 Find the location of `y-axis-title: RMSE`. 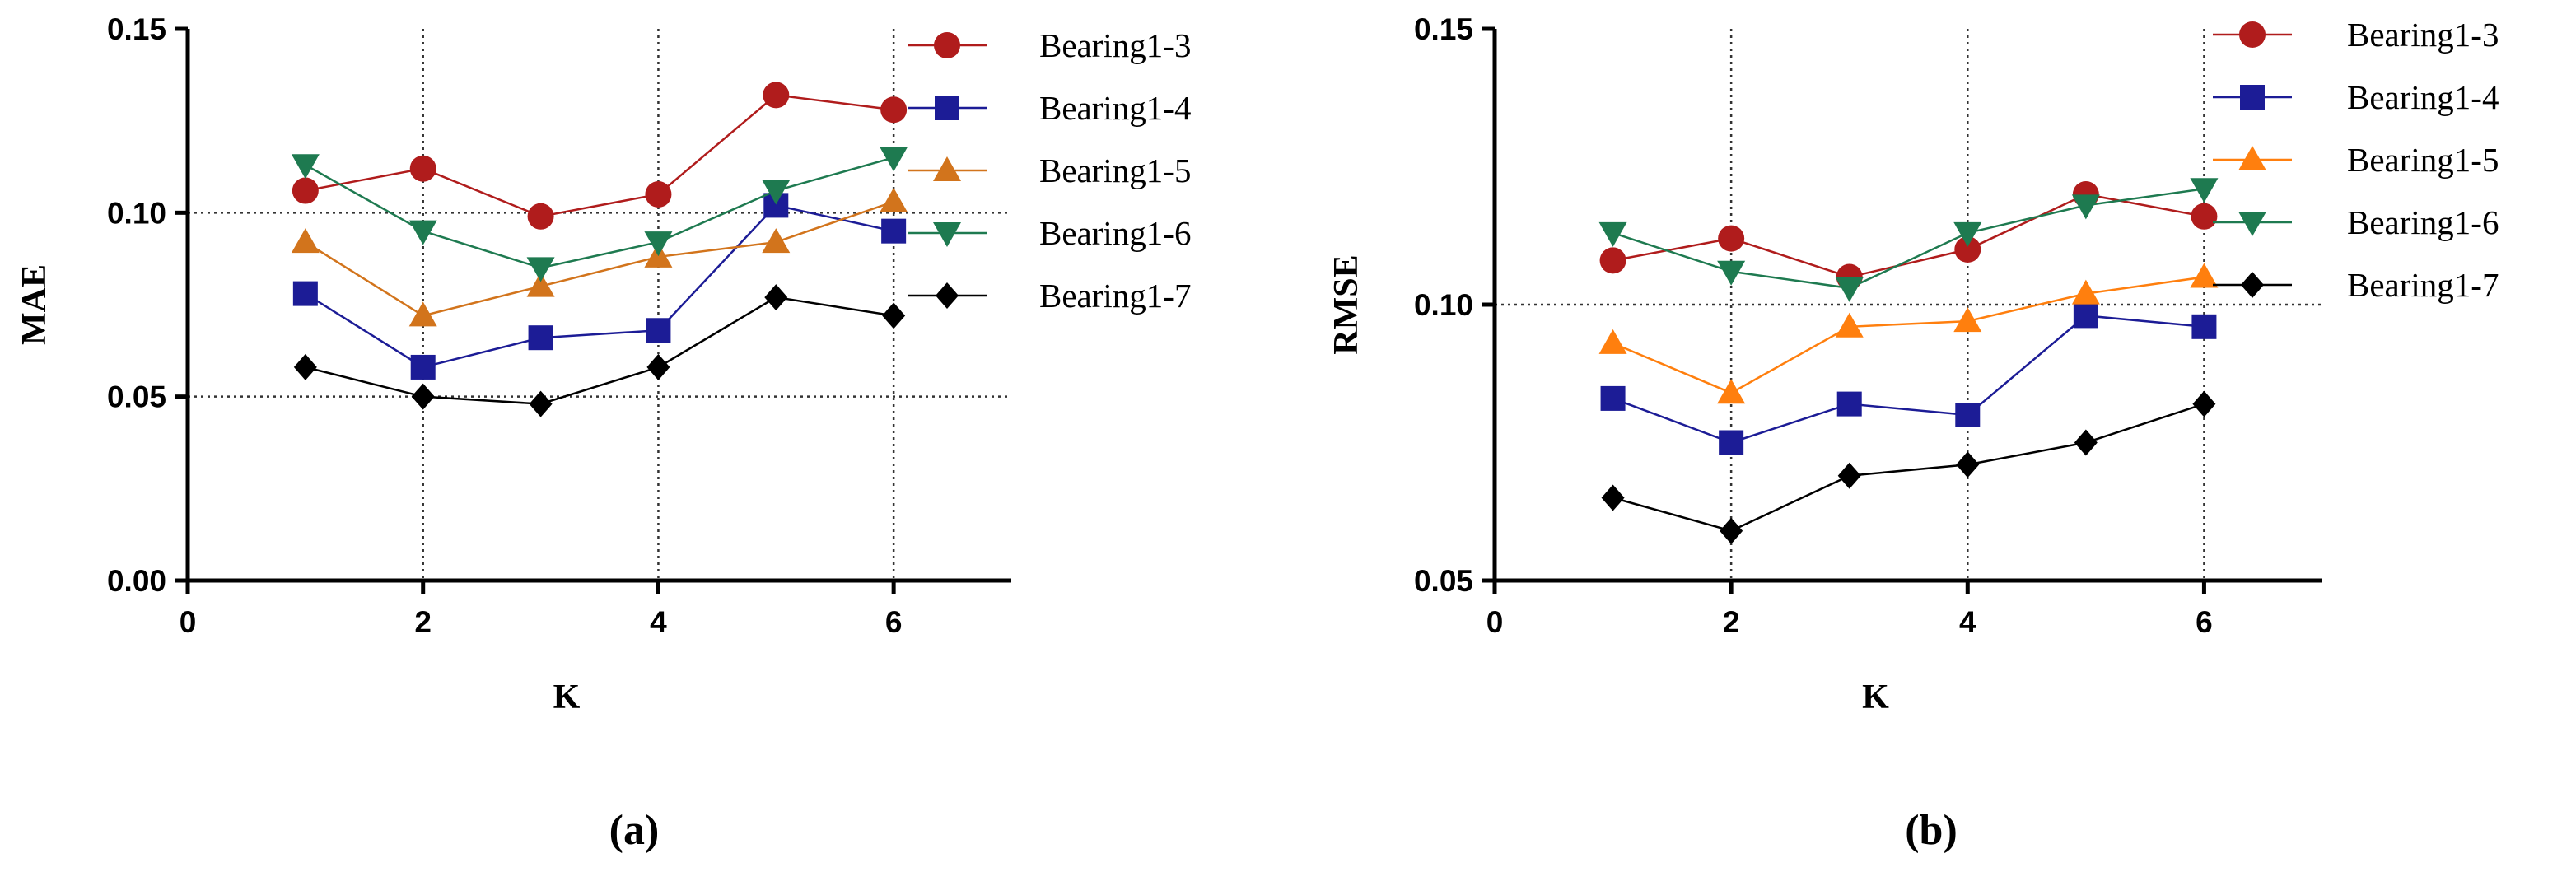

y-axis-title: RMSE is located at coordinates (1346, 304).